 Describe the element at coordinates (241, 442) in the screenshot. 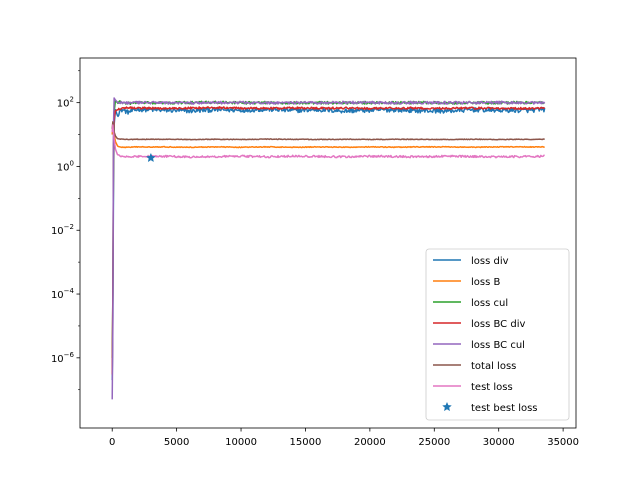

I see `x-tick-label: 10000` at that location.